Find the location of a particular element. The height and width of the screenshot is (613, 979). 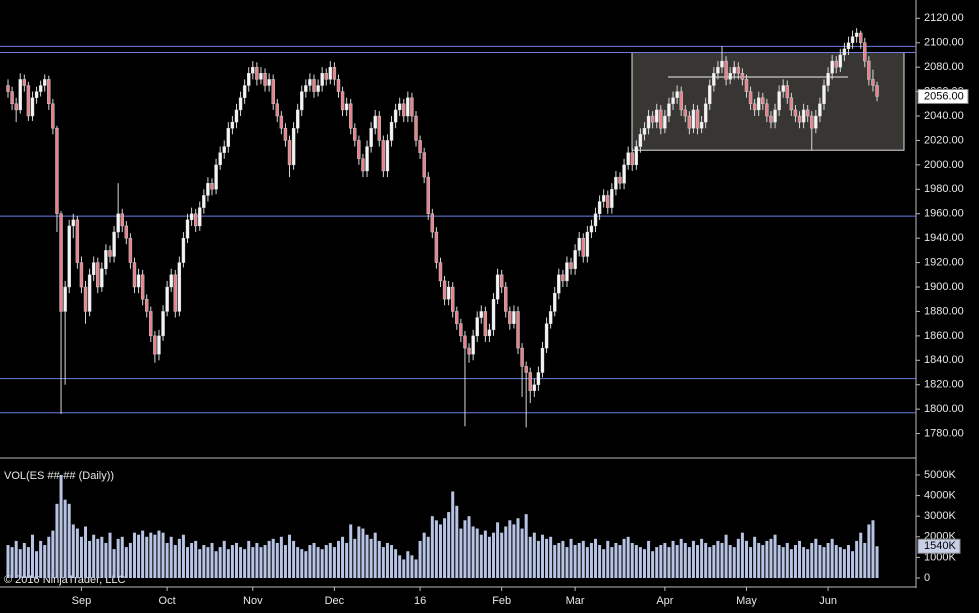

y-tick-label: 1940.00 is located at coordinates (944, 238).